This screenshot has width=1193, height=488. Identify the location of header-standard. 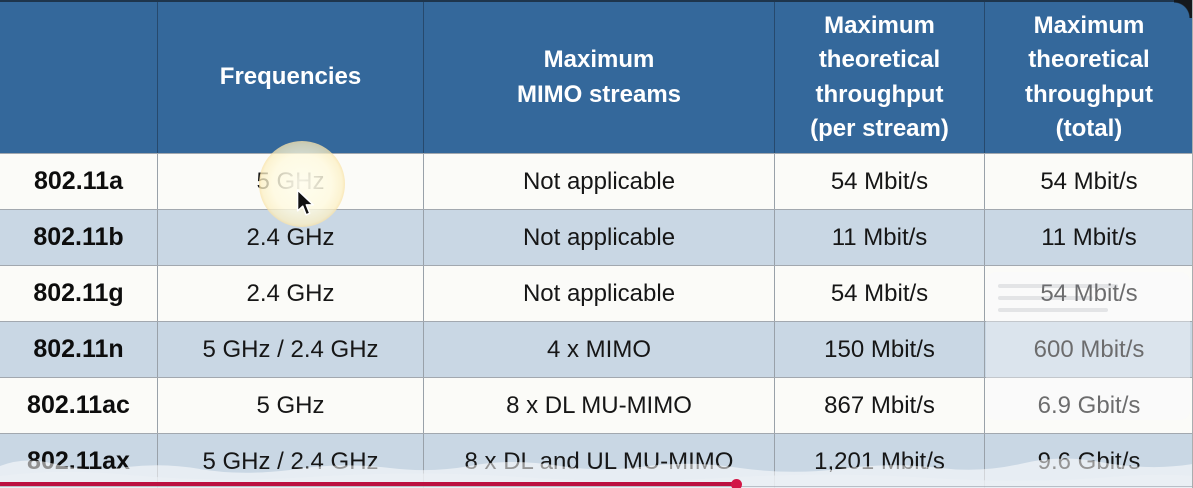
(78, 77).